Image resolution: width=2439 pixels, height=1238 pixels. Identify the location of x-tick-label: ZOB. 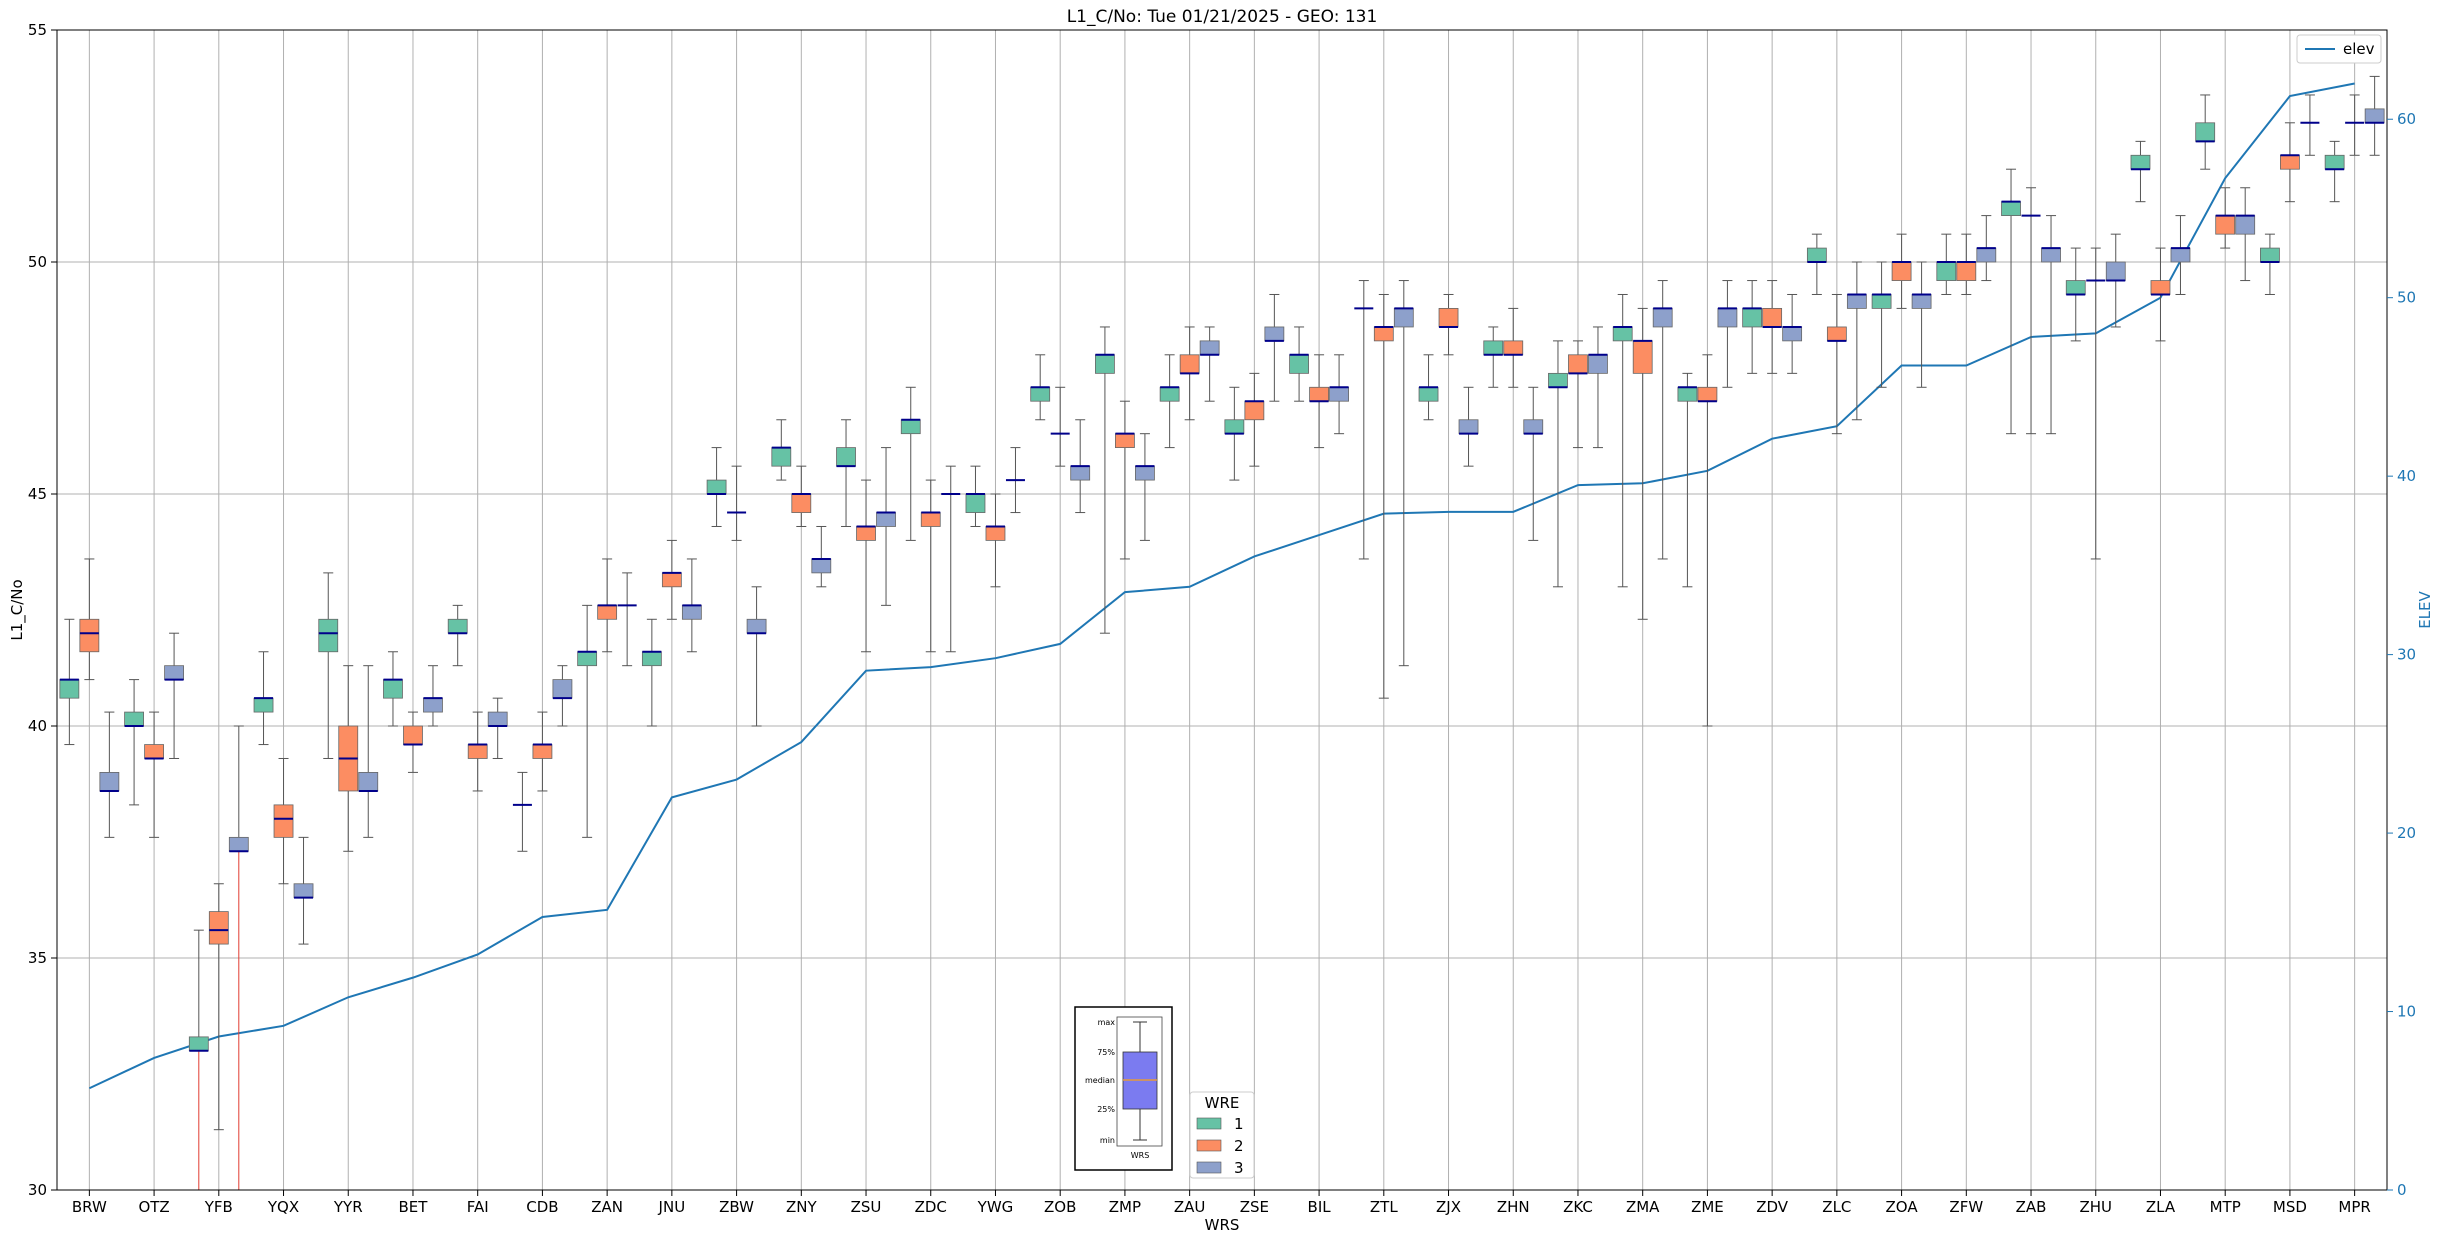
(1060, 1207).